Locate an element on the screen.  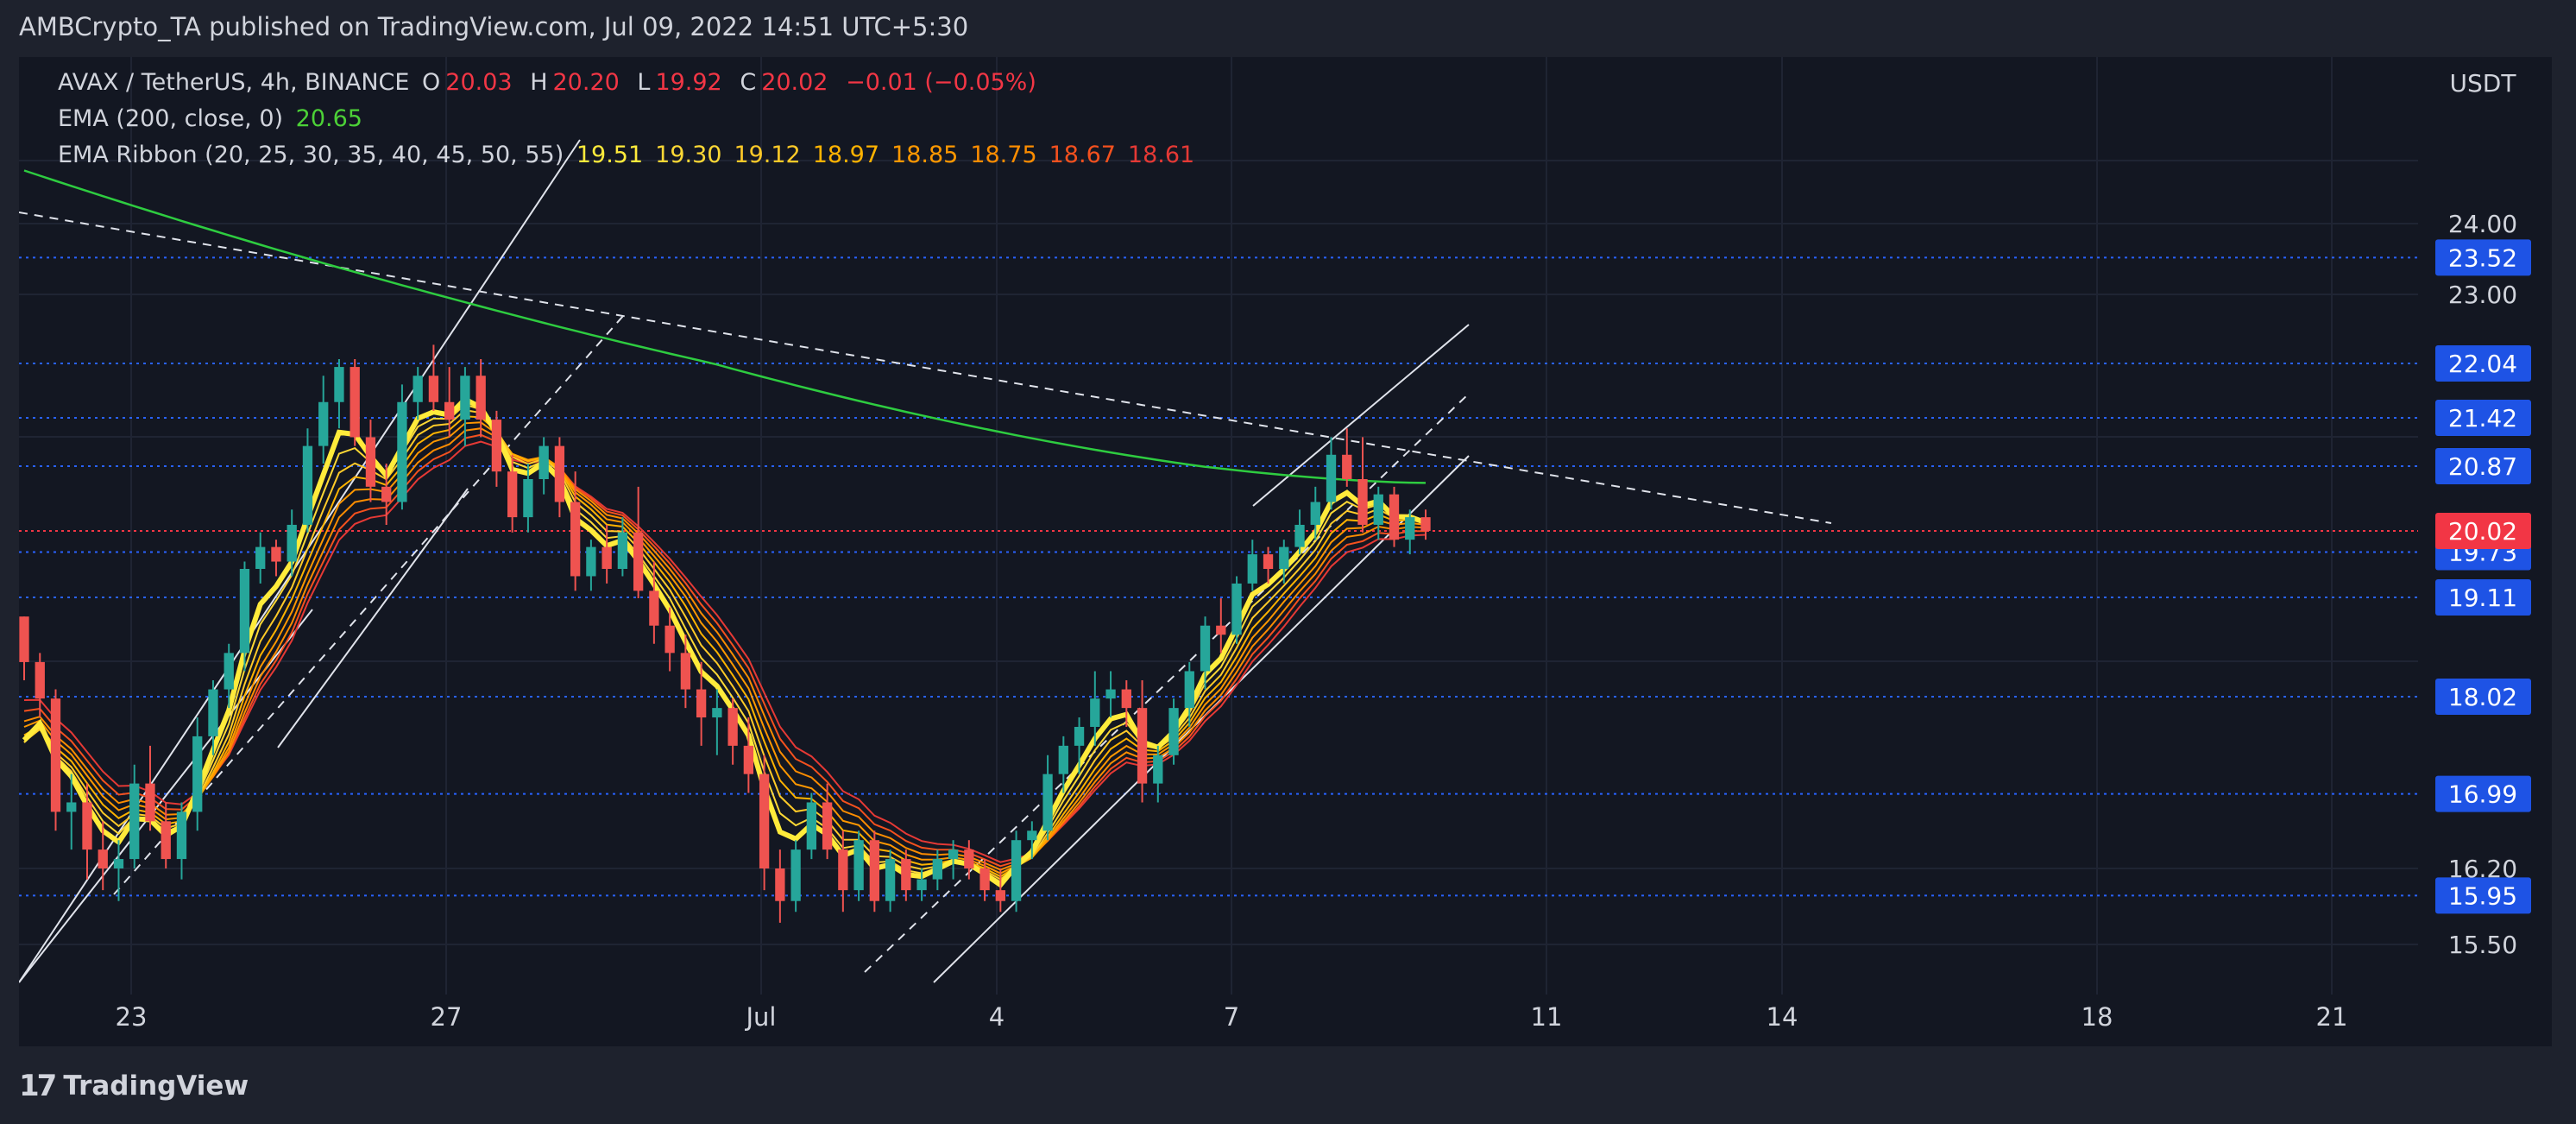
low-value: 19.92 is located at coordinates (688, 82).